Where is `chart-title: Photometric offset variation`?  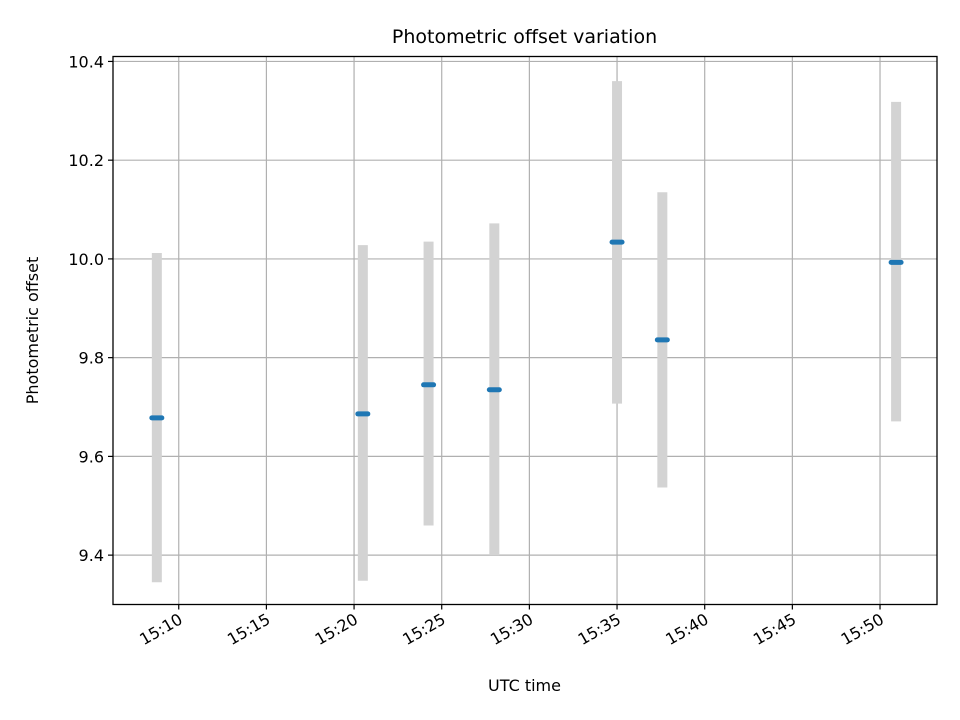
chart-title: Photometric offset variation is located at coordinates (524, 37).